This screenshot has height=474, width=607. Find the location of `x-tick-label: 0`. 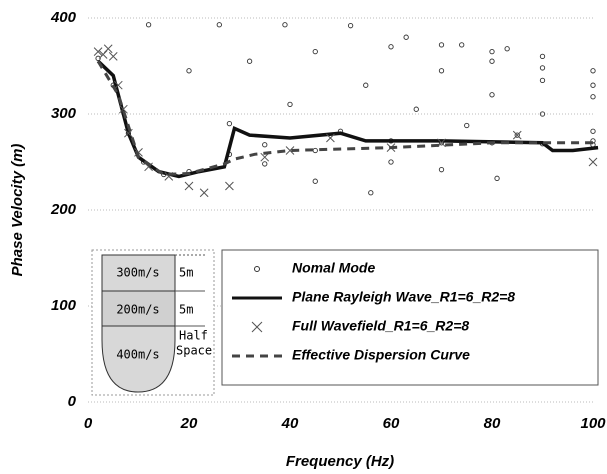

x-tick-label: 0 is located at coordinates (88, 423).